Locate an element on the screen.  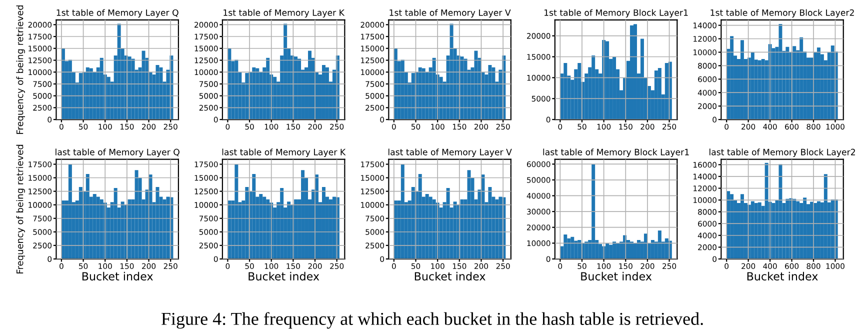
chart-title: 1st table of Memory Layer V is located at coordinates (450, 13).